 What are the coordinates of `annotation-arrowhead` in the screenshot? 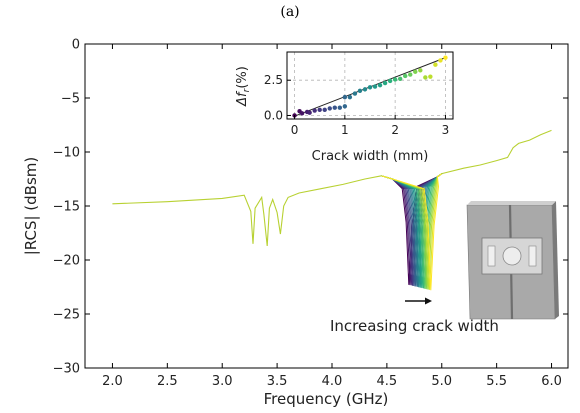 It's located at (428, 301).